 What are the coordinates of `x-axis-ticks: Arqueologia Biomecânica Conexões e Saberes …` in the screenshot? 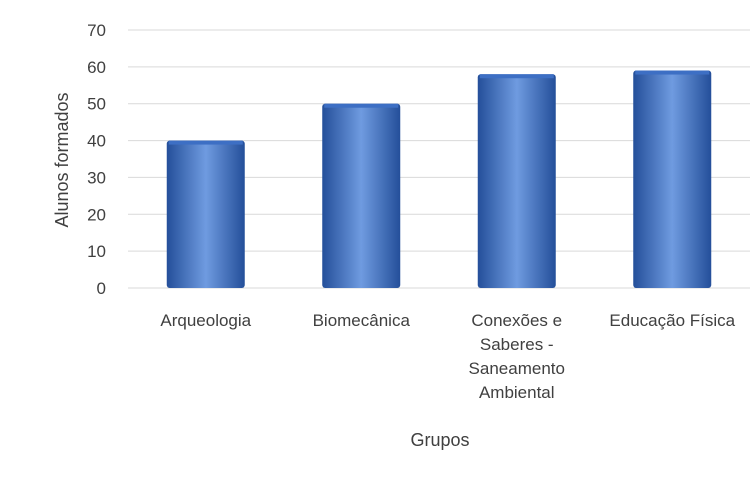 It's located at (447, 356).